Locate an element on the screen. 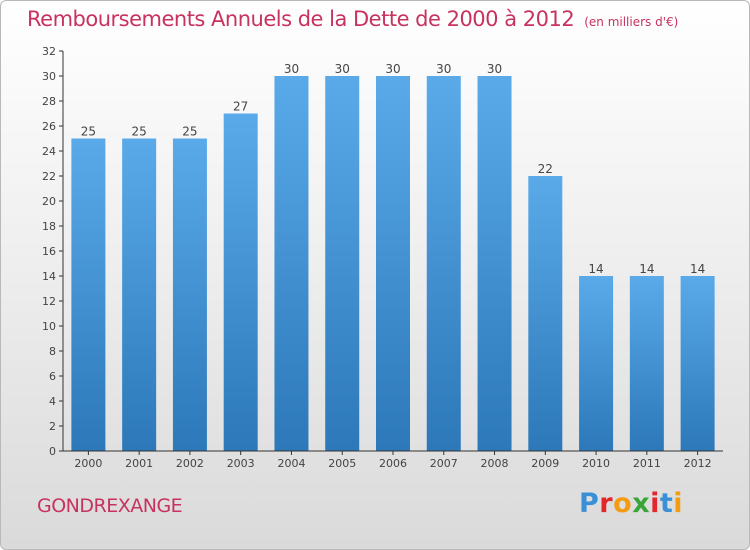  x-tick-label-2009: 2009 is located at coordinates (545, 463).